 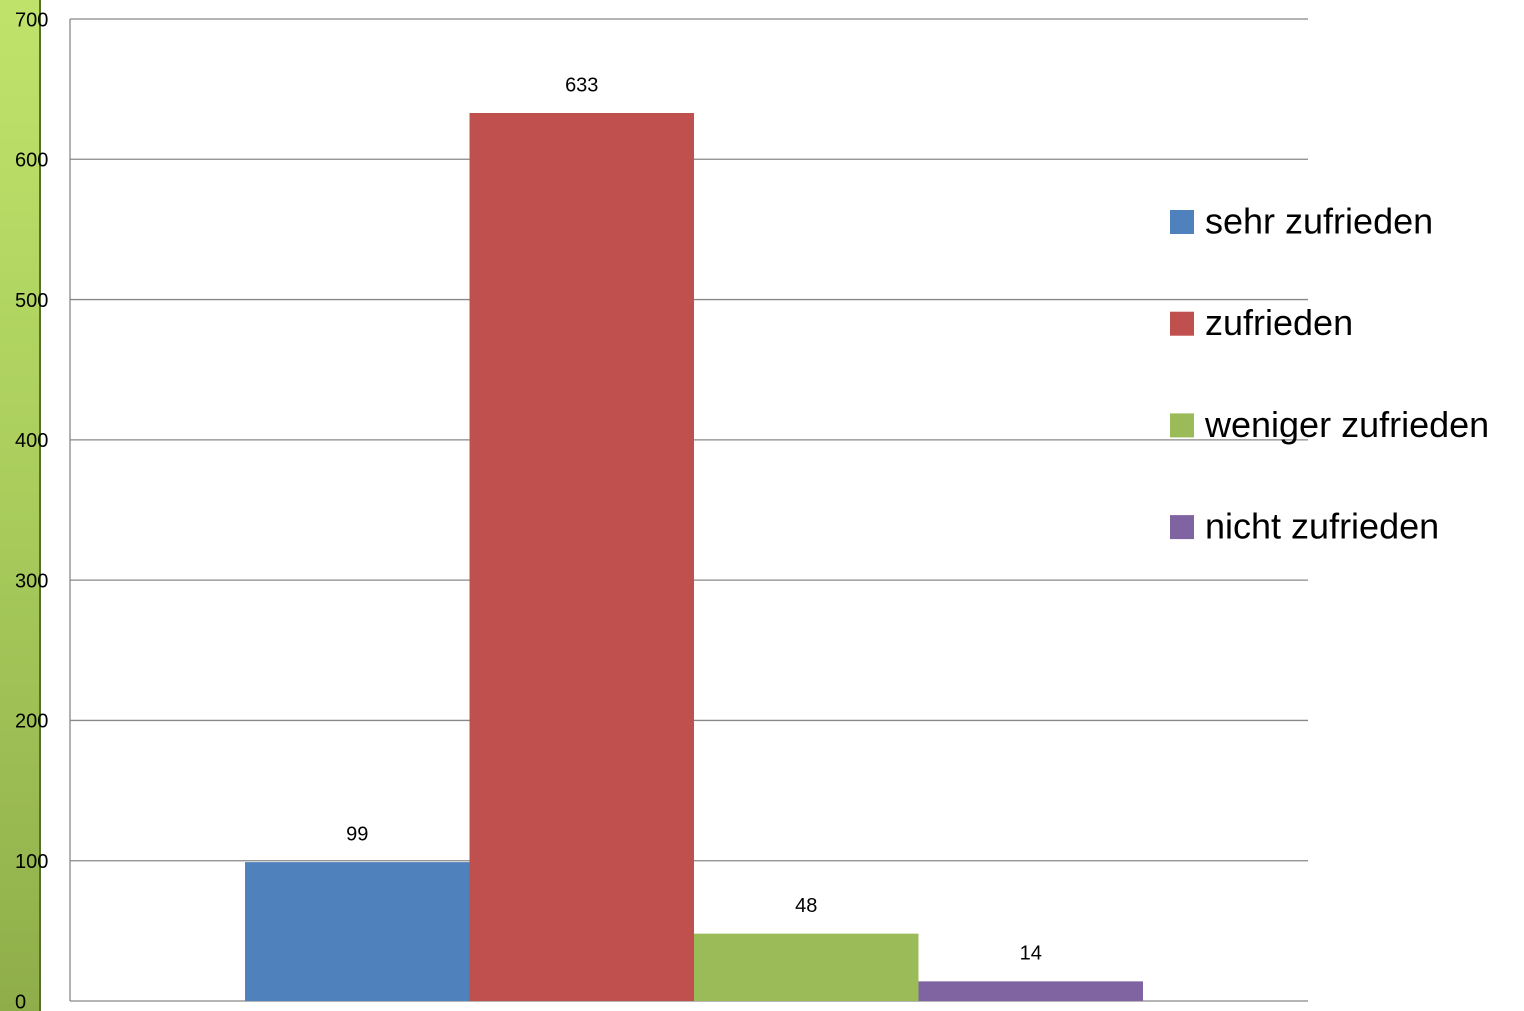 What do you see at coordinates (1031, 954) in the screenshot?
I see `data-label: 14` at bounding box center [1031, 954].